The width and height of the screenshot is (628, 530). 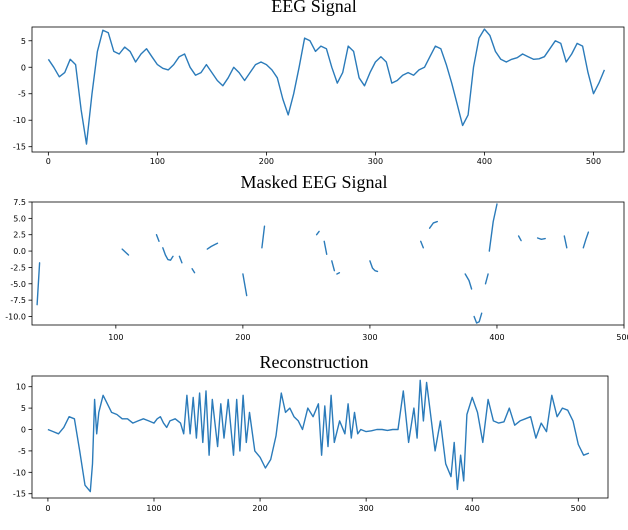 I want to click on y-tick-label: 5.0, so click(x=19, y=218).